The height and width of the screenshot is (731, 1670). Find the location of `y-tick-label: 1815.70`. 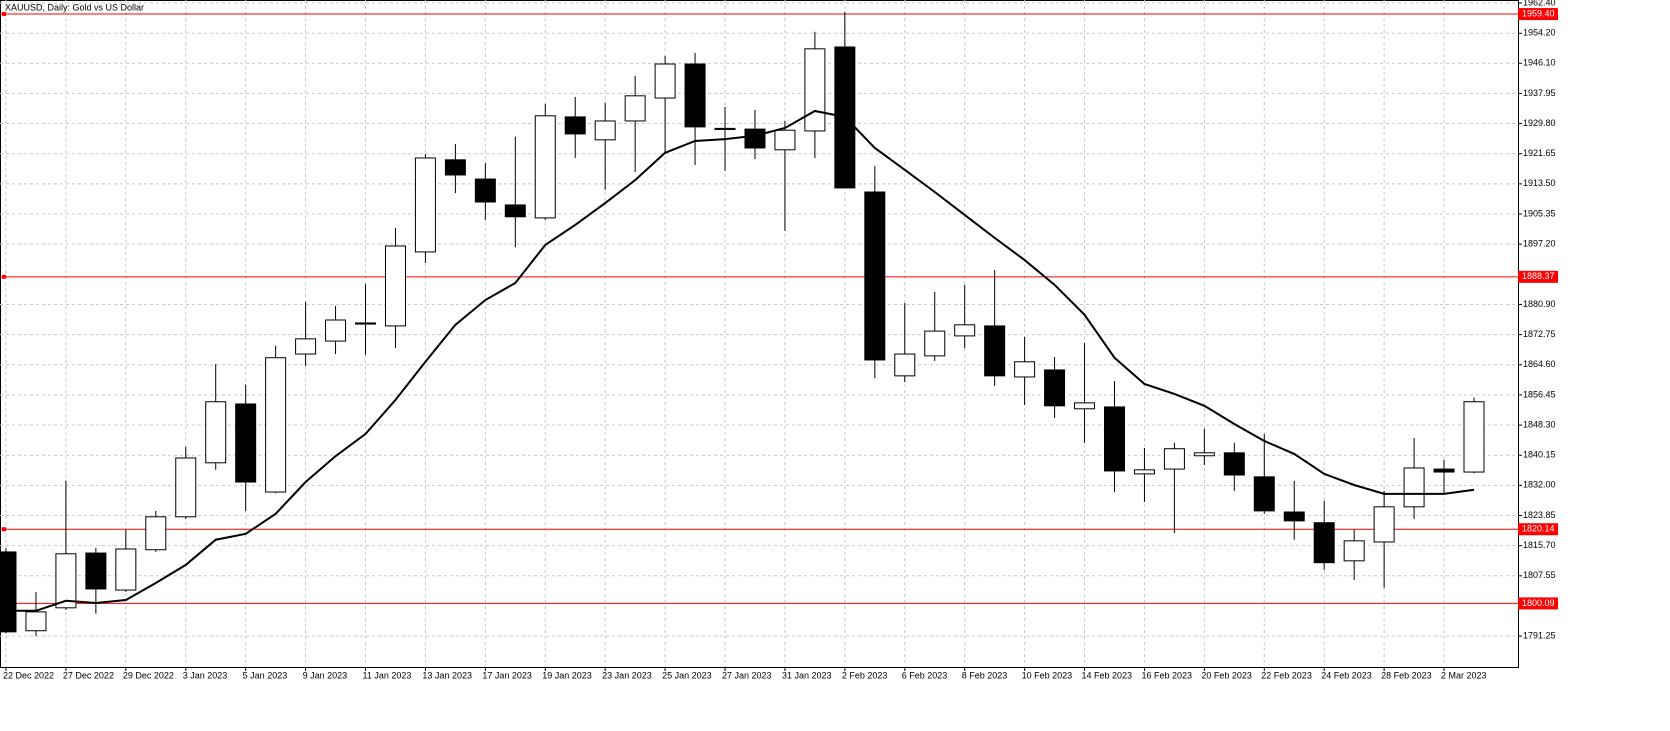

y-tick-label: 1815.70 is located at coordinates (1539, 545).